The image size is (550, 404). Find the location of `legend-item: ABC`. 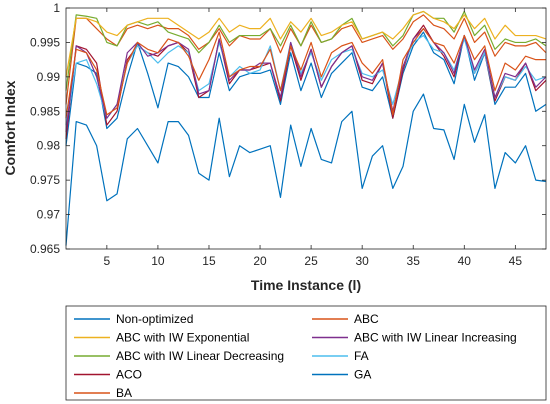

legend-item: ABC is located at coordinates (345, 319).